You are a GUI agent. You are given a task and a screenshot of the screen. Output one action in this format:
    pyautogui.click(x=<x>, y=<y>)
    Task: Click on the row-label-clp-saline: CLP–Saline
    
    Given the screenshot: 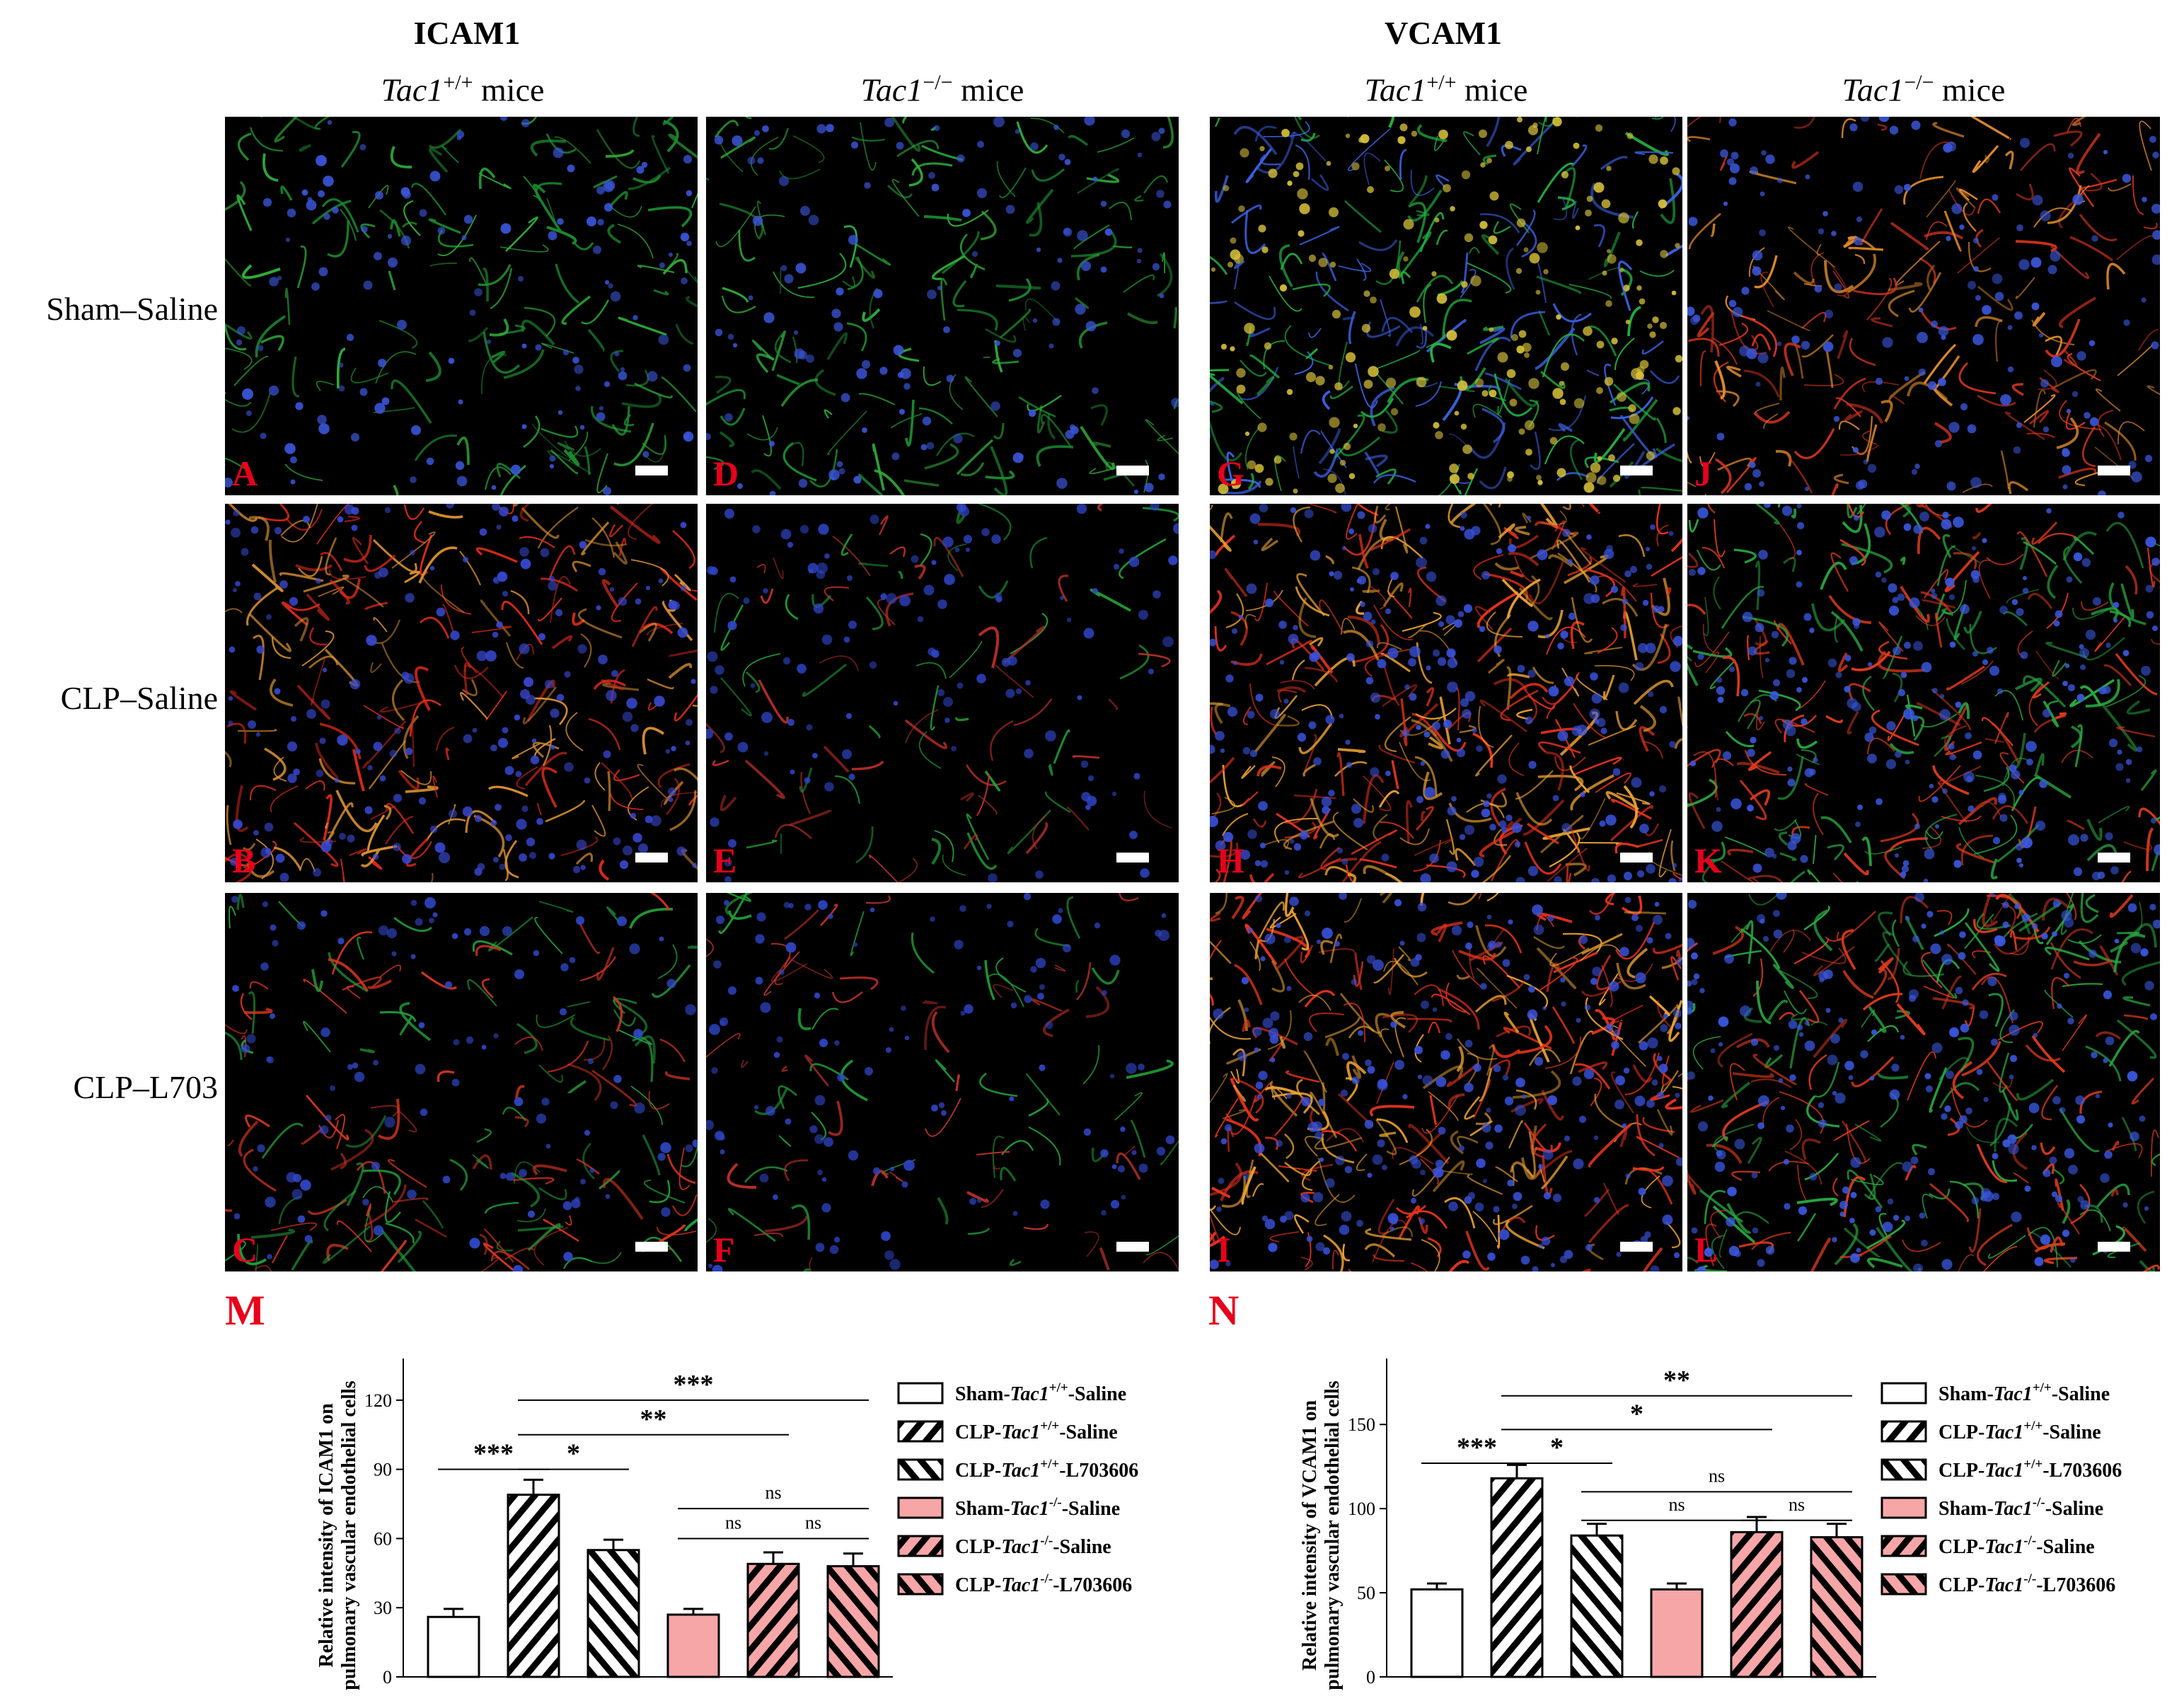 What is the action you would take?
    pyautogui.click(x=139, y=698)
    